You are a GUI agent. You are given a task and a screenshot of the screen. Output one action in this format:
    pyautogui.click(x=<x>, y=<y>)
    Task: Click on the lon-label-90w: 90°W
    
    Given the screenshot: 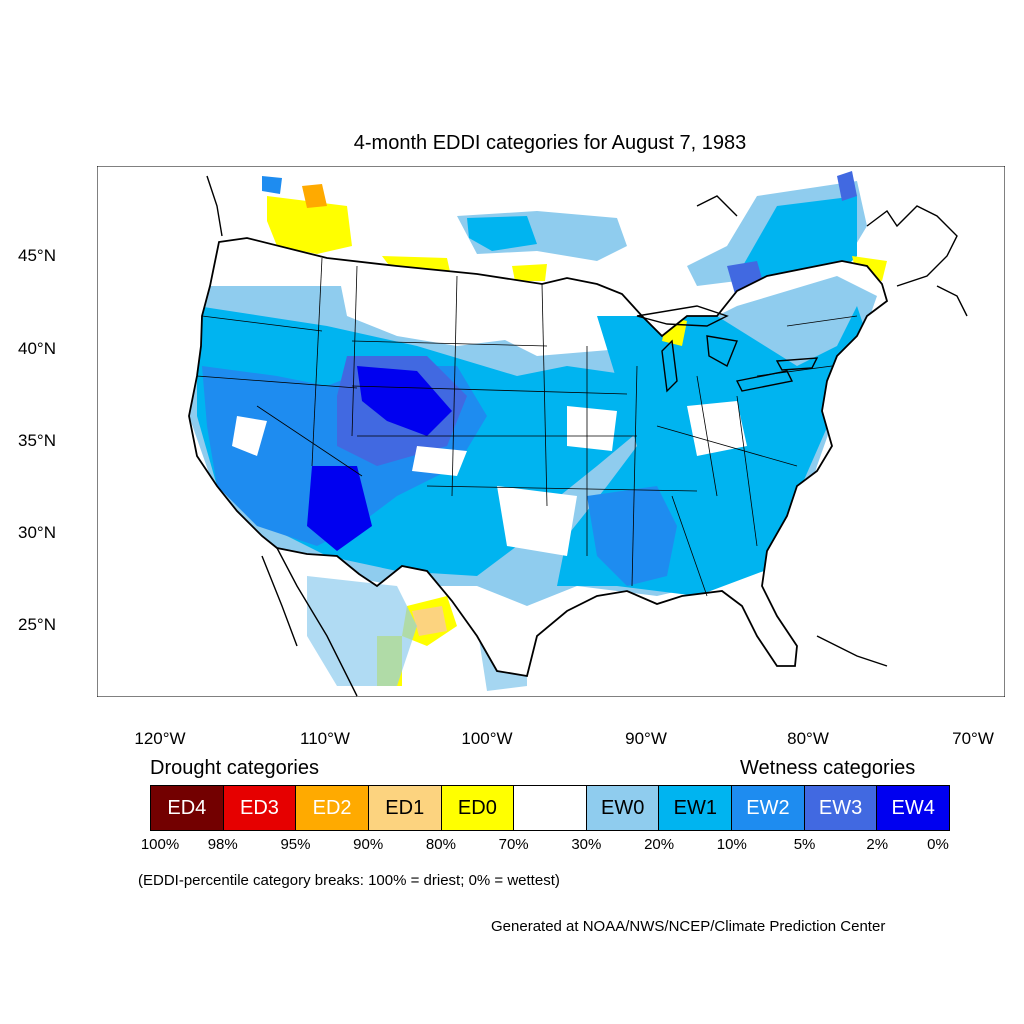 What is the action you would take?
    pyautogui.click(x=646, y=738)
    